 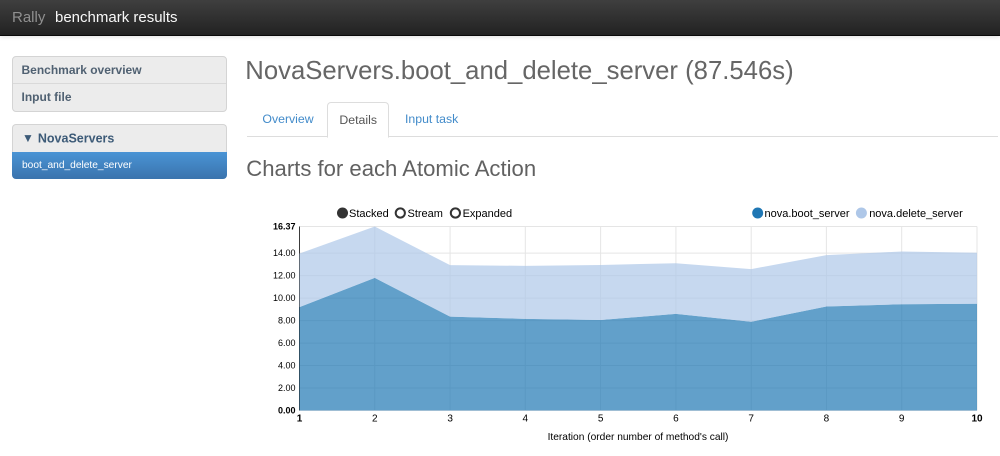 I want to click on svg-text: 12.00, so click(x=284, y=276).